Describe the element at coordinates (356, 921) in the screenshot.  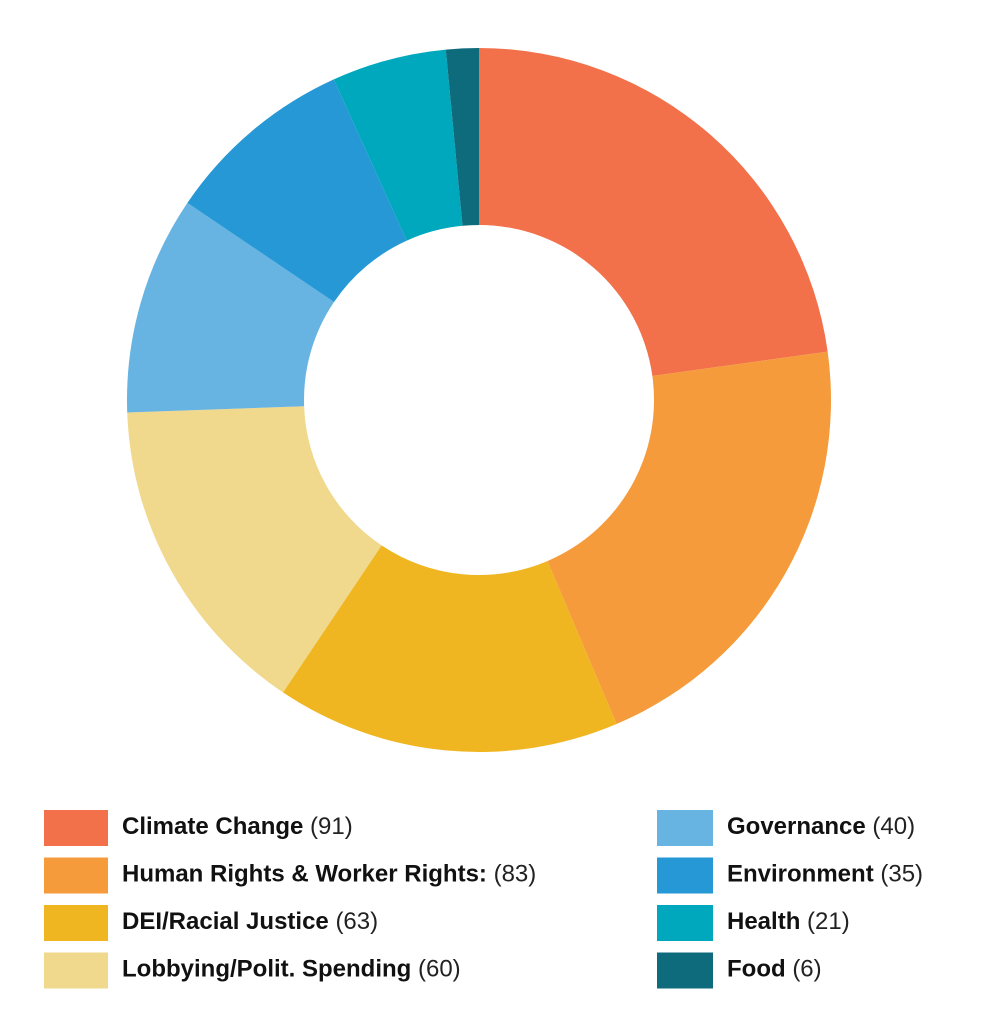
I see `legend-value: (63)` at that location.